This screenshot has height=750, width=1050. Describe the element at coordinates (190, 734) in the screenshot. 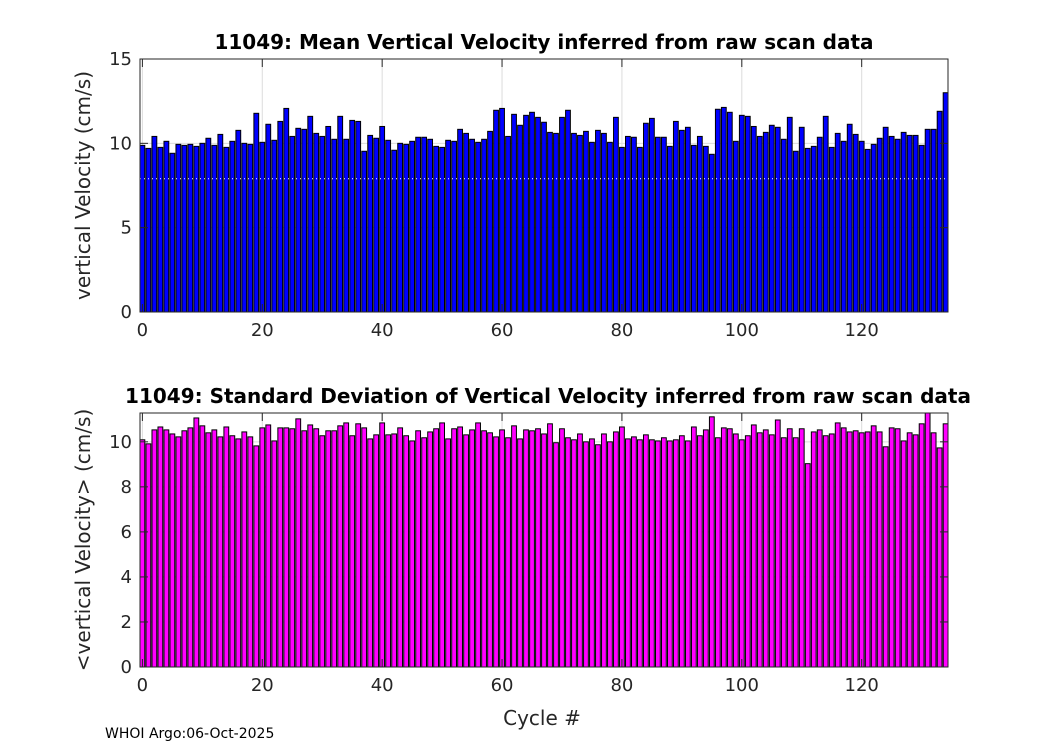

I see `footer-credit: WHOI Argo:06-Oct-2025` at that location.